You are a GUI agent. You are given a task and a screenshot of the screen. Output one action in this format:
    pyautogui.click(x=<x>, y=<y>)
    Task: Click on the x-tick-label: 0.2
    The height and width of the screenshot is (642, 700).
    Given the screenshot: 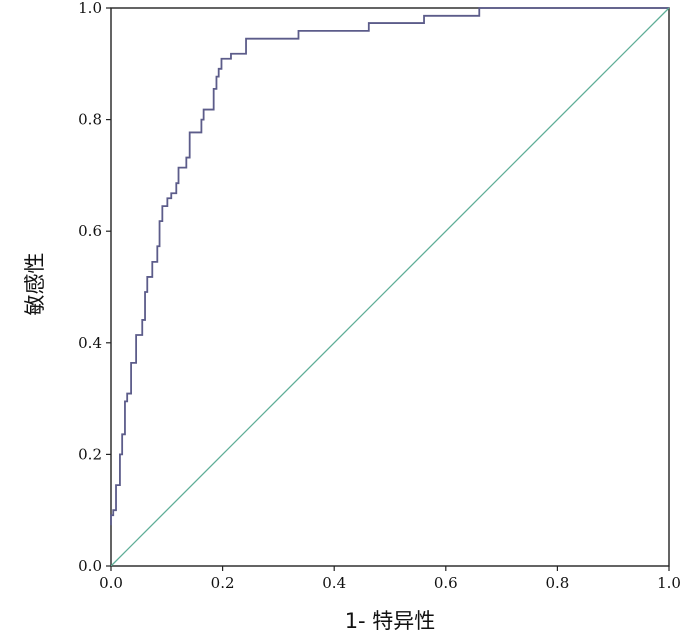 What is the action you would take?
    pyautogui.click(x=223, y=583)
    